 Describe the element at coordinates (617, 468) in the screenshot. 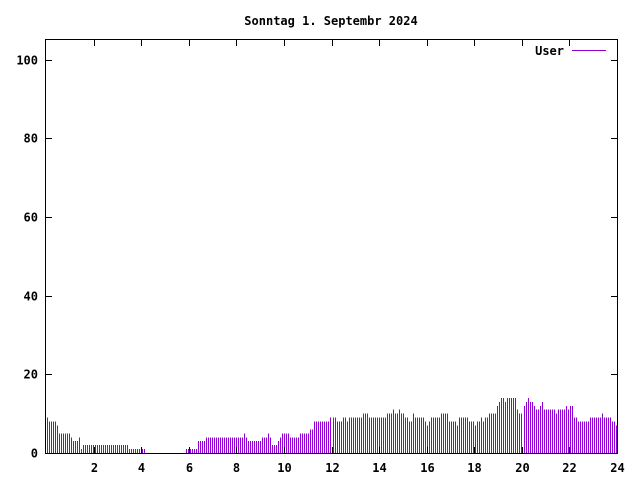

I see `x-tick-label: 24` at that location.